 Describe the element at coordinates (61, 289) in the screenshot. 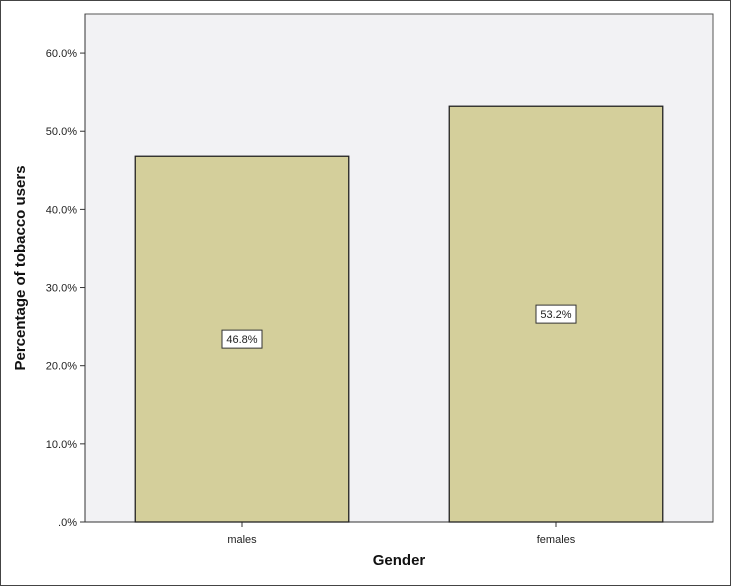

I see `y-tick-label: 30.0%` at that location.